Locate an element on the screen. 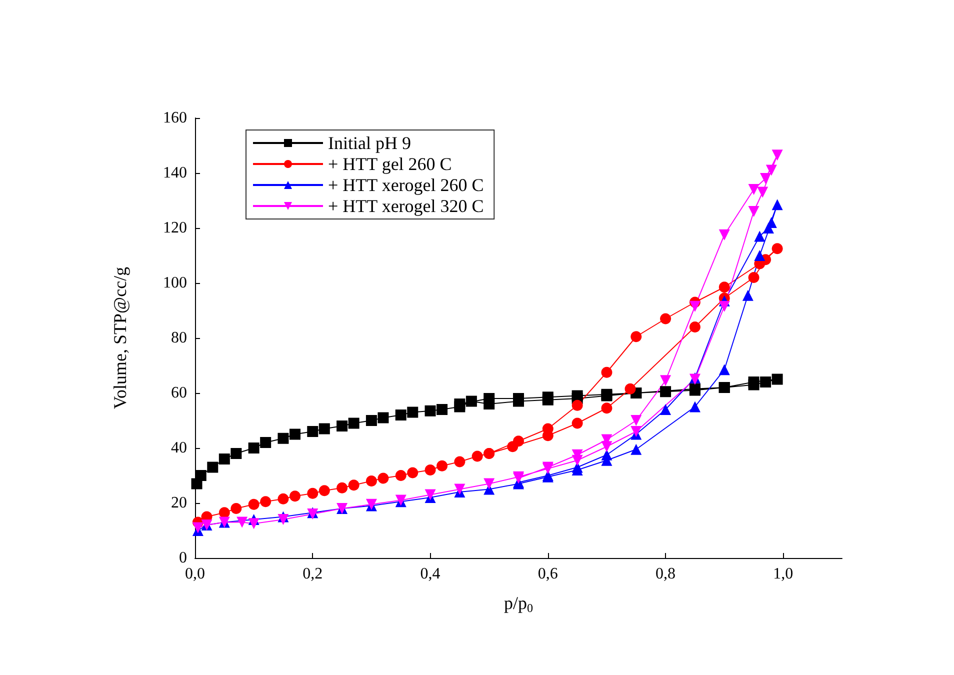 This screenshot has height=675, width=954. y-tick-label: 20 is located at coordinates (179, 503).